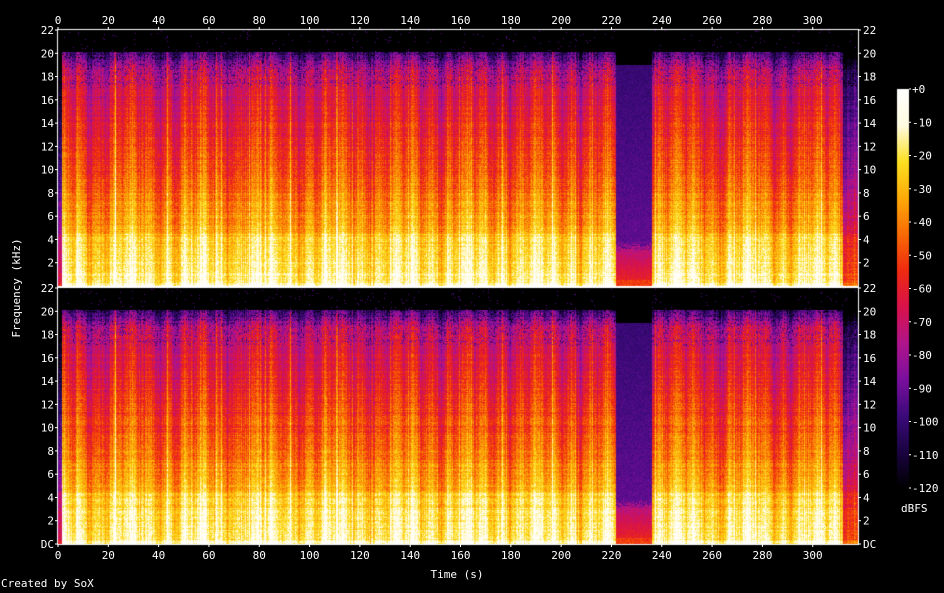 Image resolution: width=944 pixels, height=593 pixels. I want to click on x-tick-label: 140, so click(410, 20).